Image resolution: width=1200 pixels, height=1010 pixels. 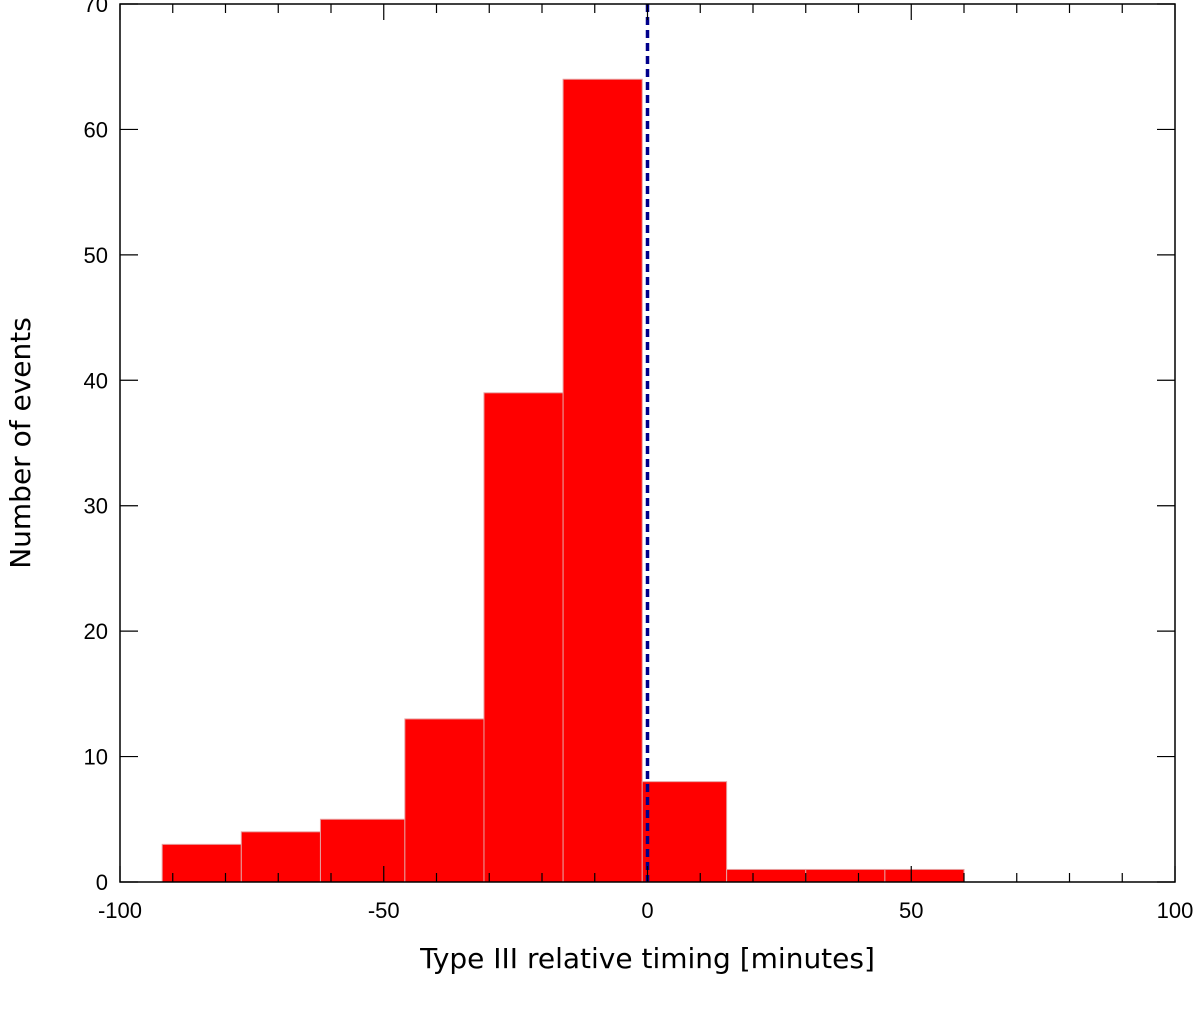 What do you see at coordinates (647, 958) in the screenshot?
I see `x-axis-label: Type III relative timing [minutes]` at bounding box center [647, 958].